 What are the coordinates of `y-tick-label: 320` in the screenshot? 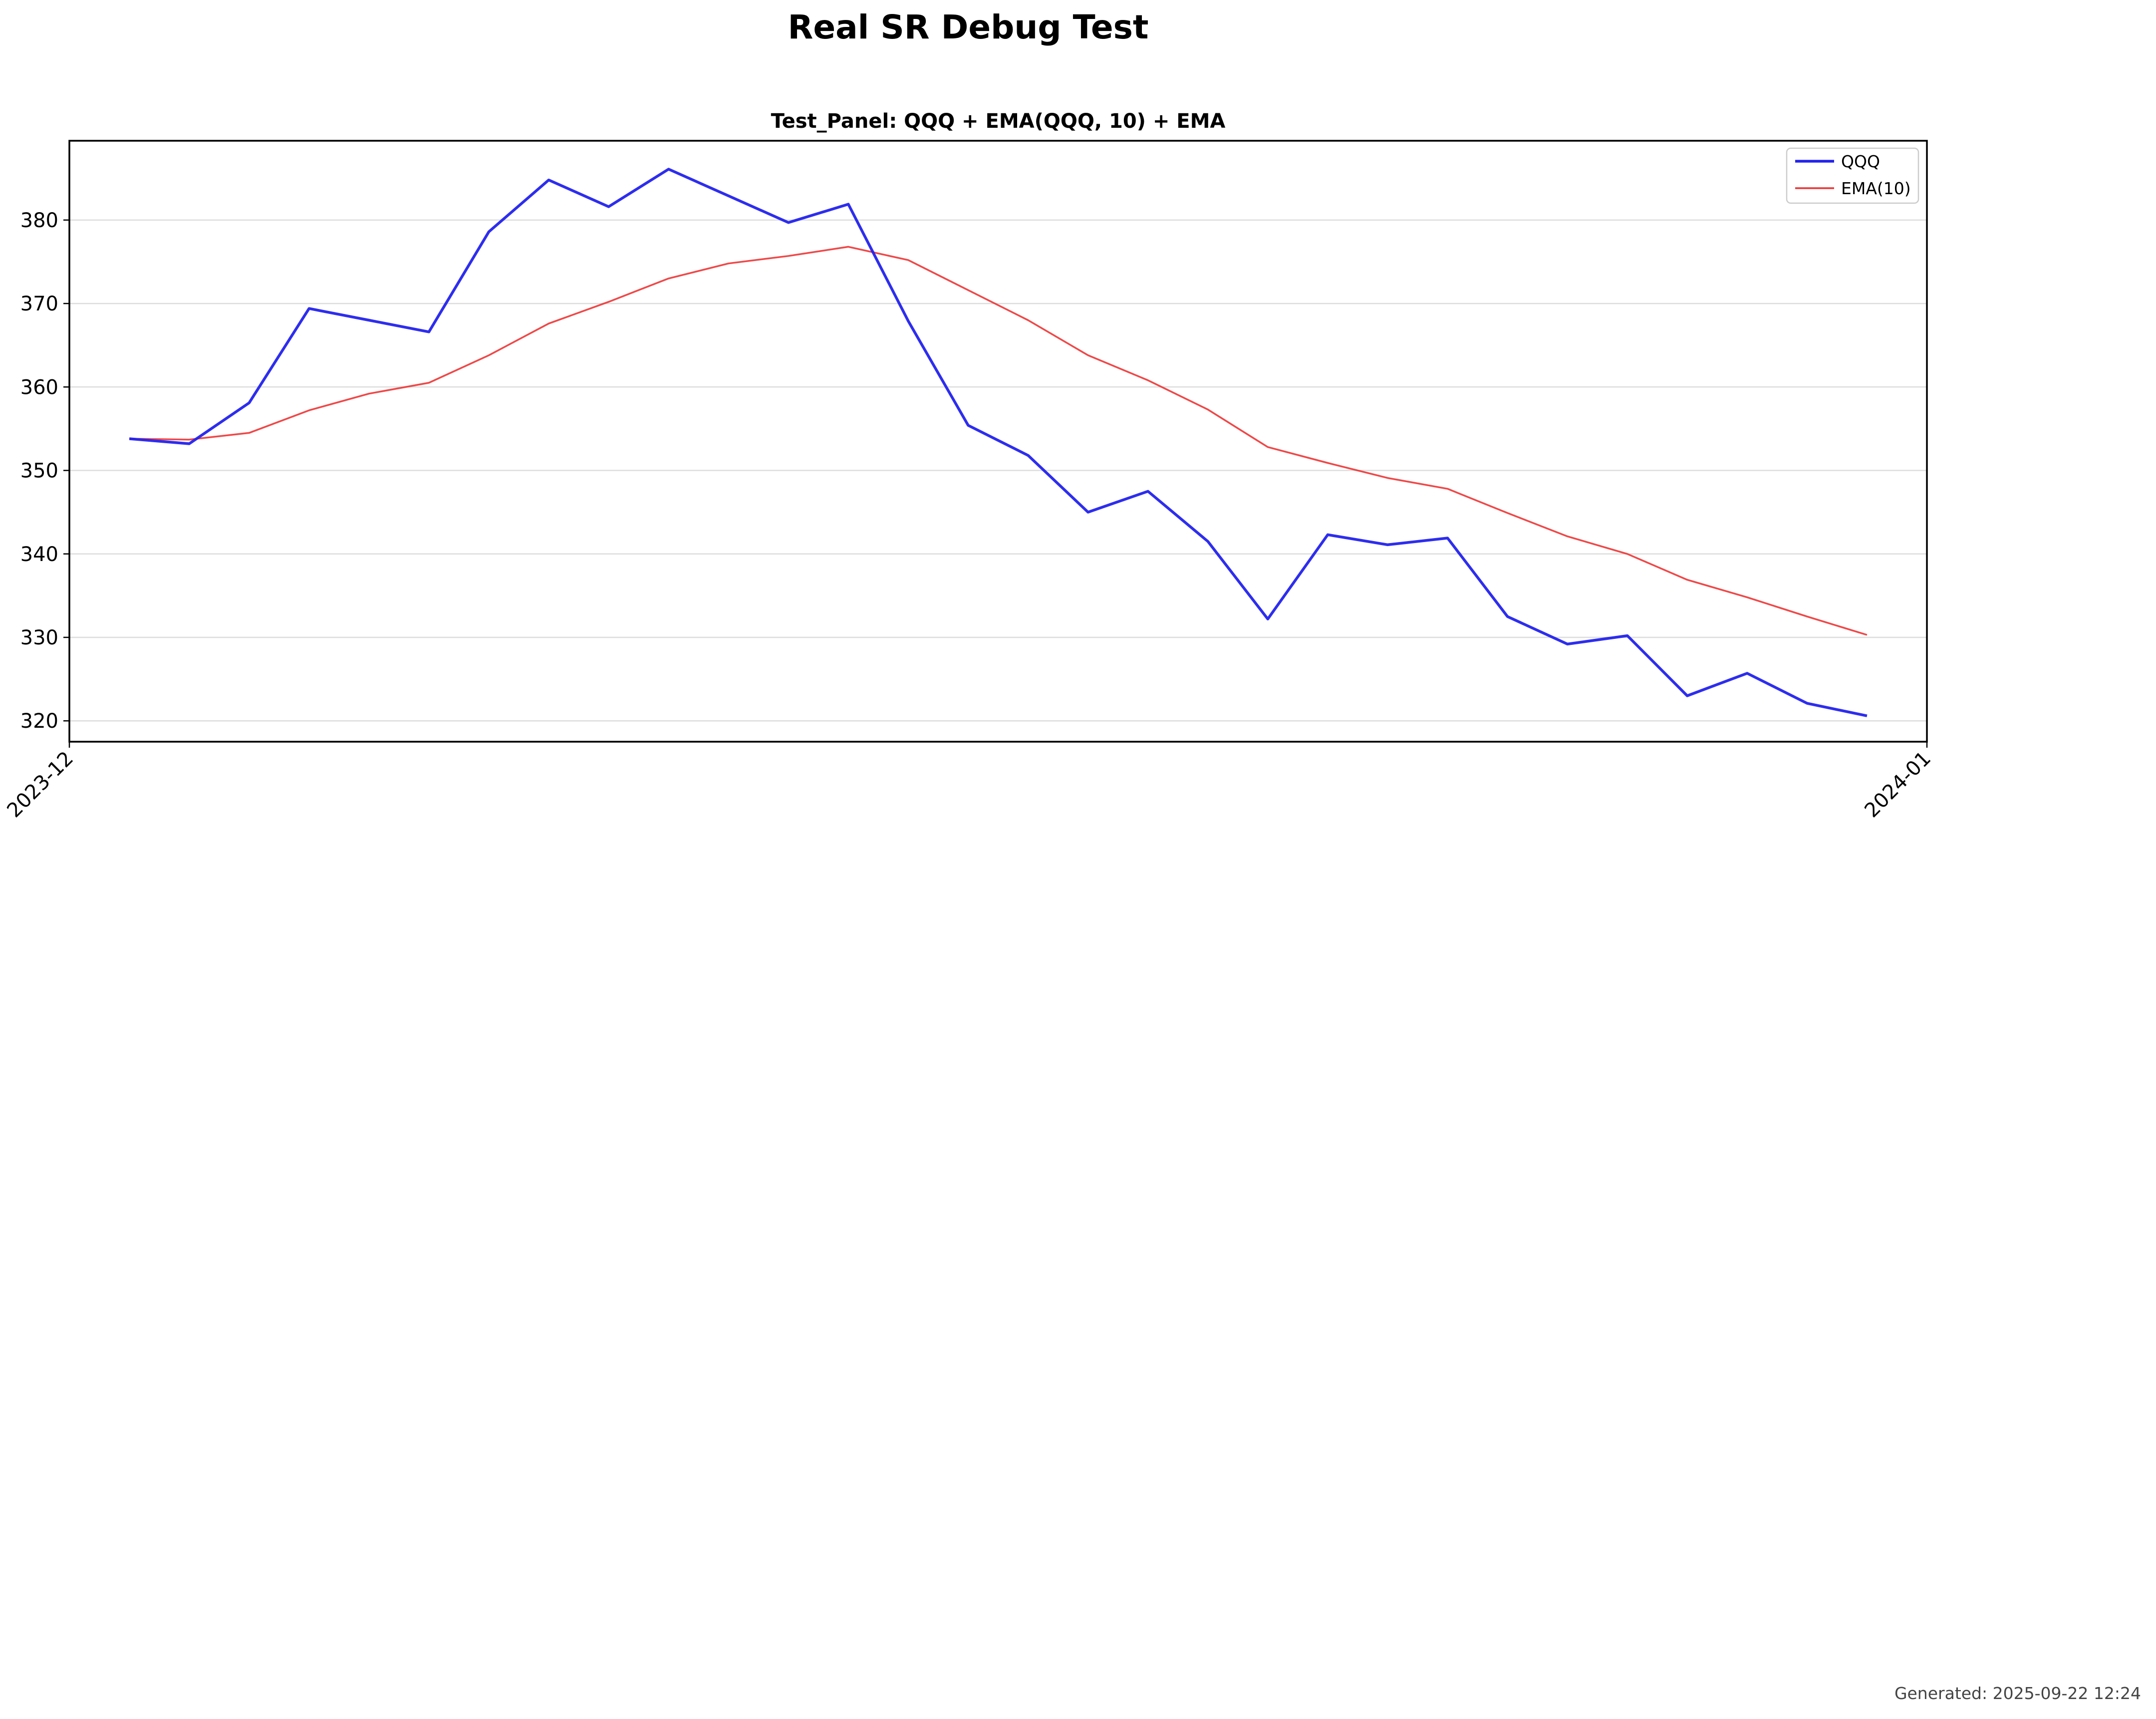 It's located at (39, 721).